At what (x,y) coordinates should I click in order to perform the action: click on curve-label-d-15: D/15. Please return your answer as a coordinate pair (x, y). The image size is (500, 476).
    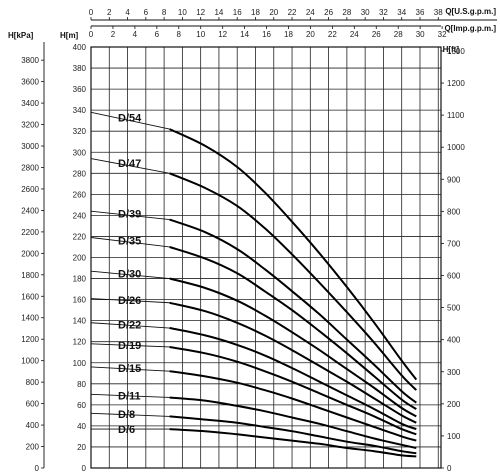
    Looking at the image, I should click on (129, 369).